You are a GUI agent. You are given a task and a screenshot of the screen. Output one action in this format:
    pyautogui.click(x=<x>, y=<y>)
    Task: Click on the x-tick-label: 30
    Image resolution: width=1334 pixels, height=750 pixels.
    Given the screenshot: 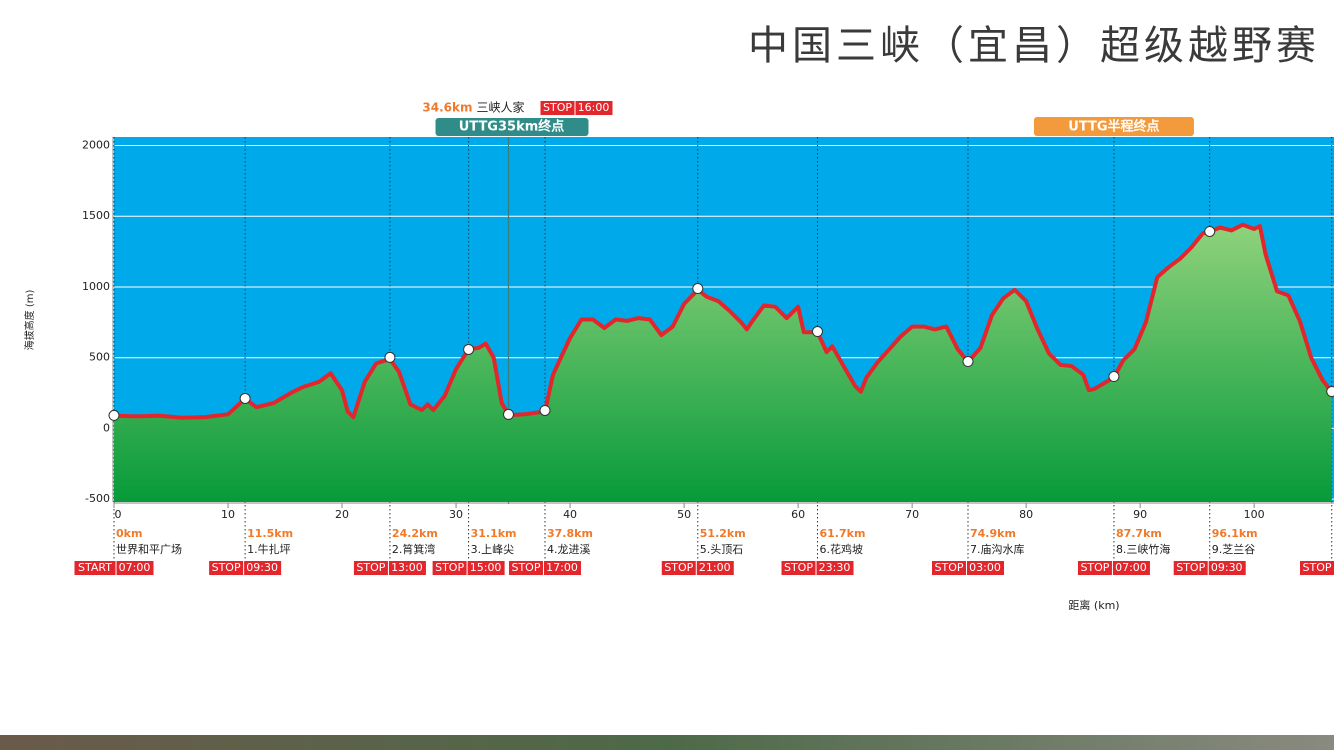 What is the action you would take?
    pyautogui.click(x=456, y=514)
    